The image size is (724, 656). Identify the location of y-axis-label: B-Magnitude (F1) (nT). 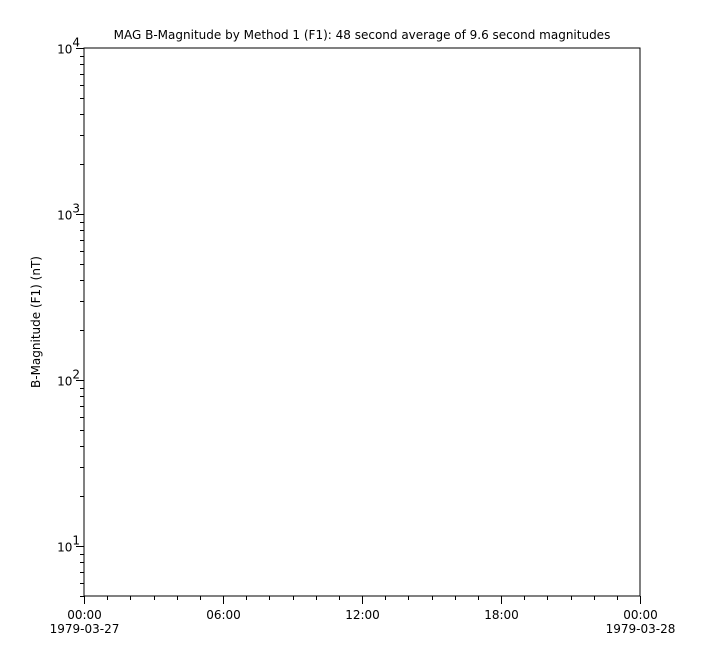
(36, 322).